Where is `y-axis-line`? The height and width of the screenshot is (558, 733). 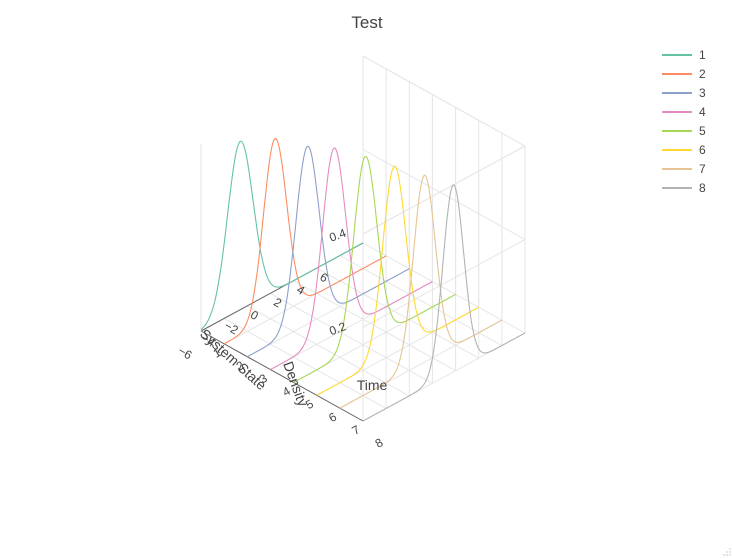 y-axis-line is located at coordinates (282, 376).